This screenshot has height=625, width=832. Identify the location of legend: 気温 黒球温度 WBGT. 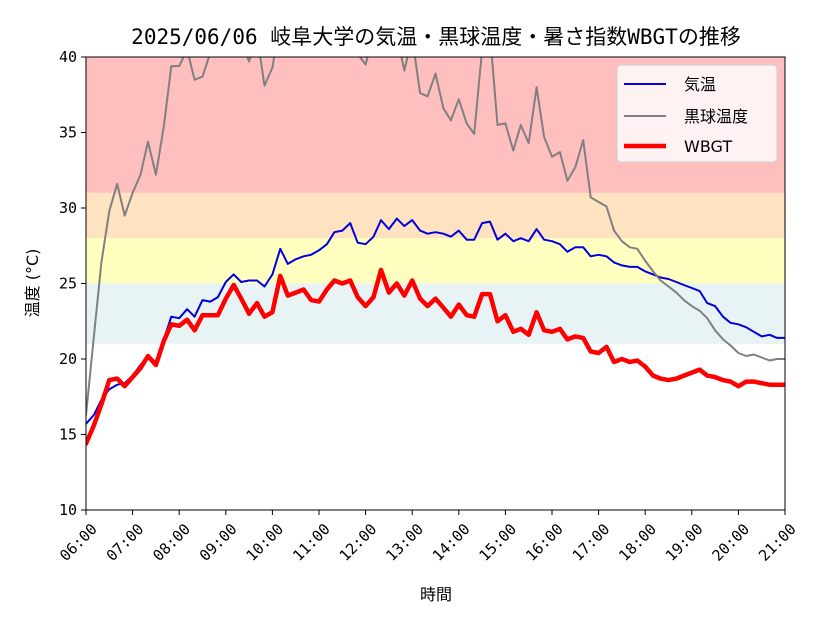
(697, 113).